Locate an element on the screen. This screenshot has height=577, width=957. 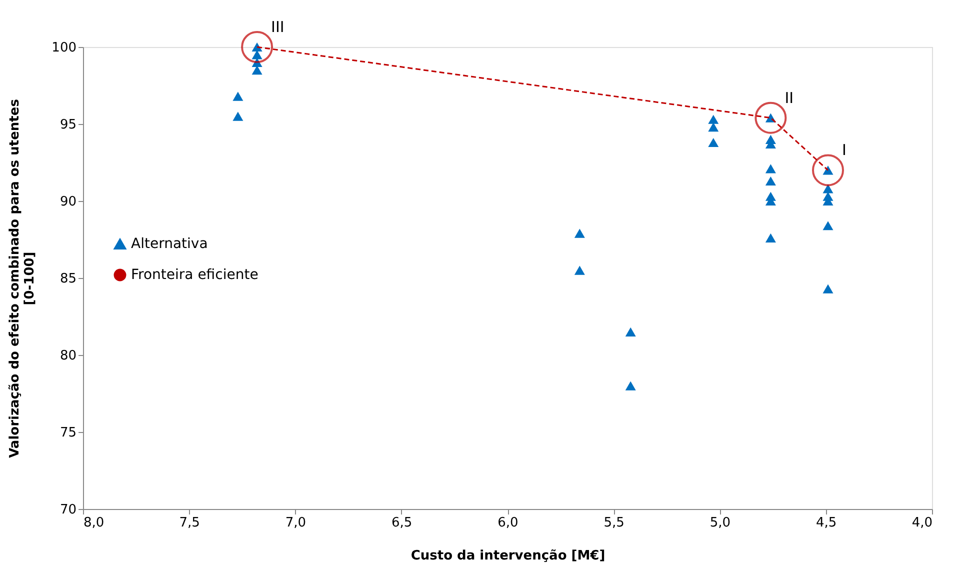
annotation: II is located at coordinates (789, 97).